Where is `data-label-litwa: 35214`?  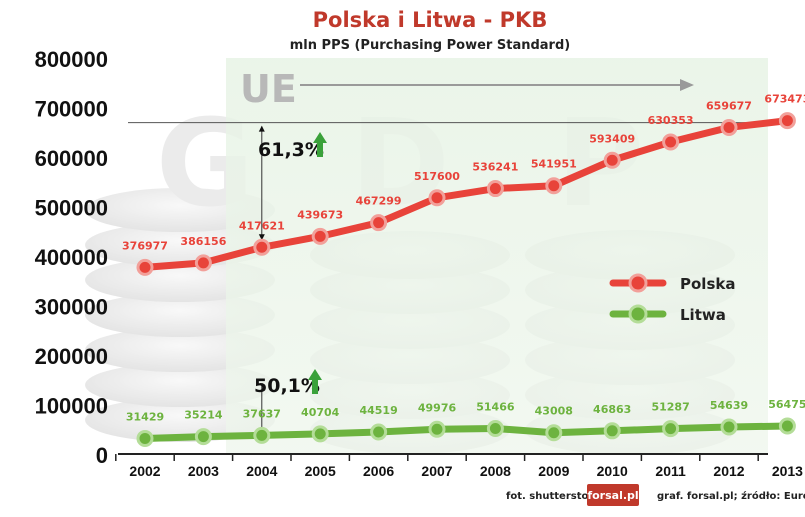
data-label-litwa: 35214 is located at coordinates (203, 415).